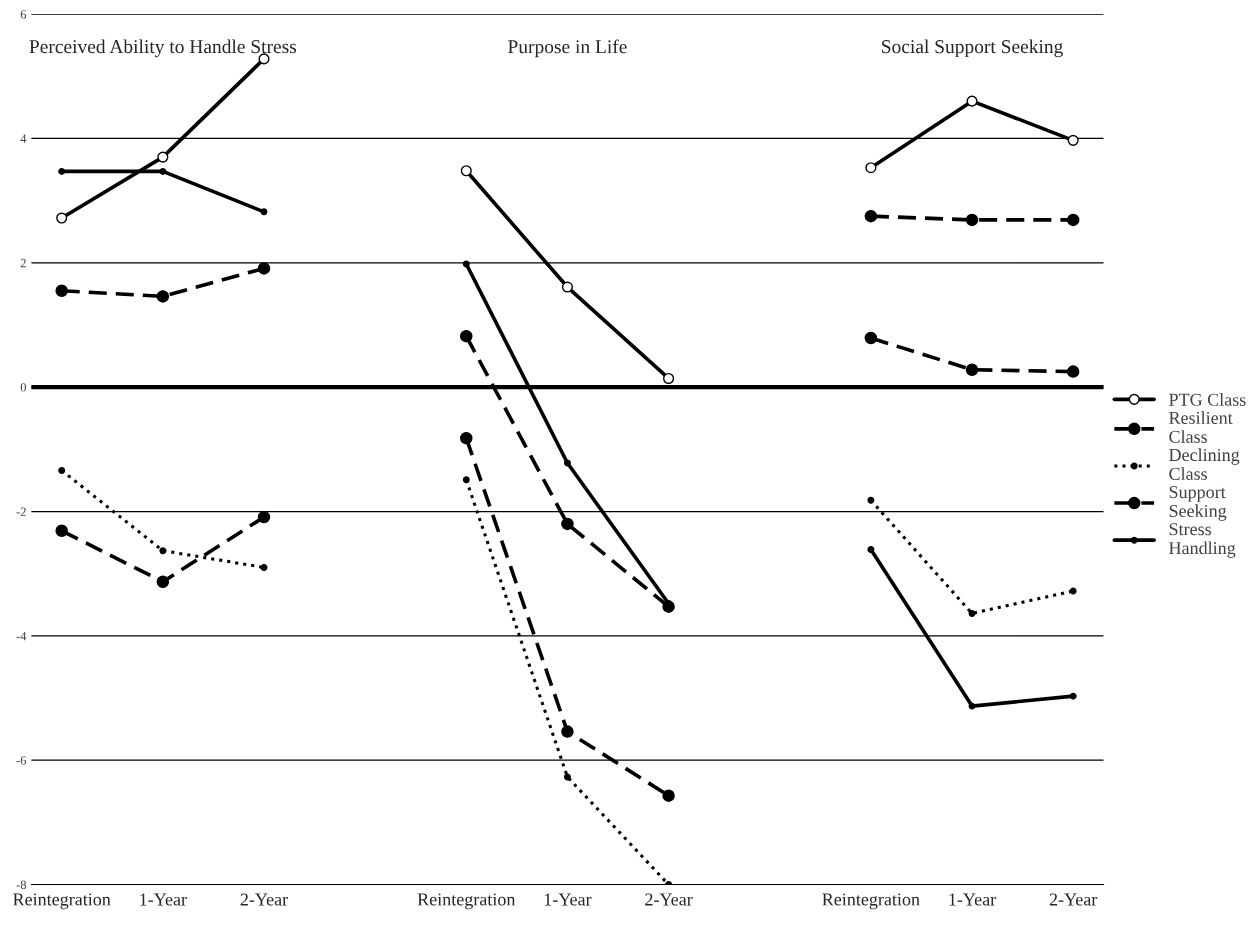 The height and width of the screenshot is (941, 1254). What do you see at coordinates (1202, 540) in the screenshot?
I see `legend-label: Stress Handling` at bounding box center [1202, 540].